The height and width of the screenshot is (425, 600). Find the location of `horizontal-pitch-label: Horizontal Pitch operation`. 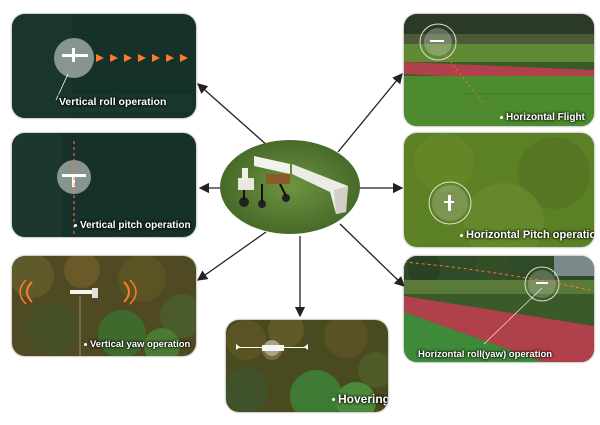

horizontal-pitch-label: Horizontal Pitch operation is located at coordinates (527, 235).